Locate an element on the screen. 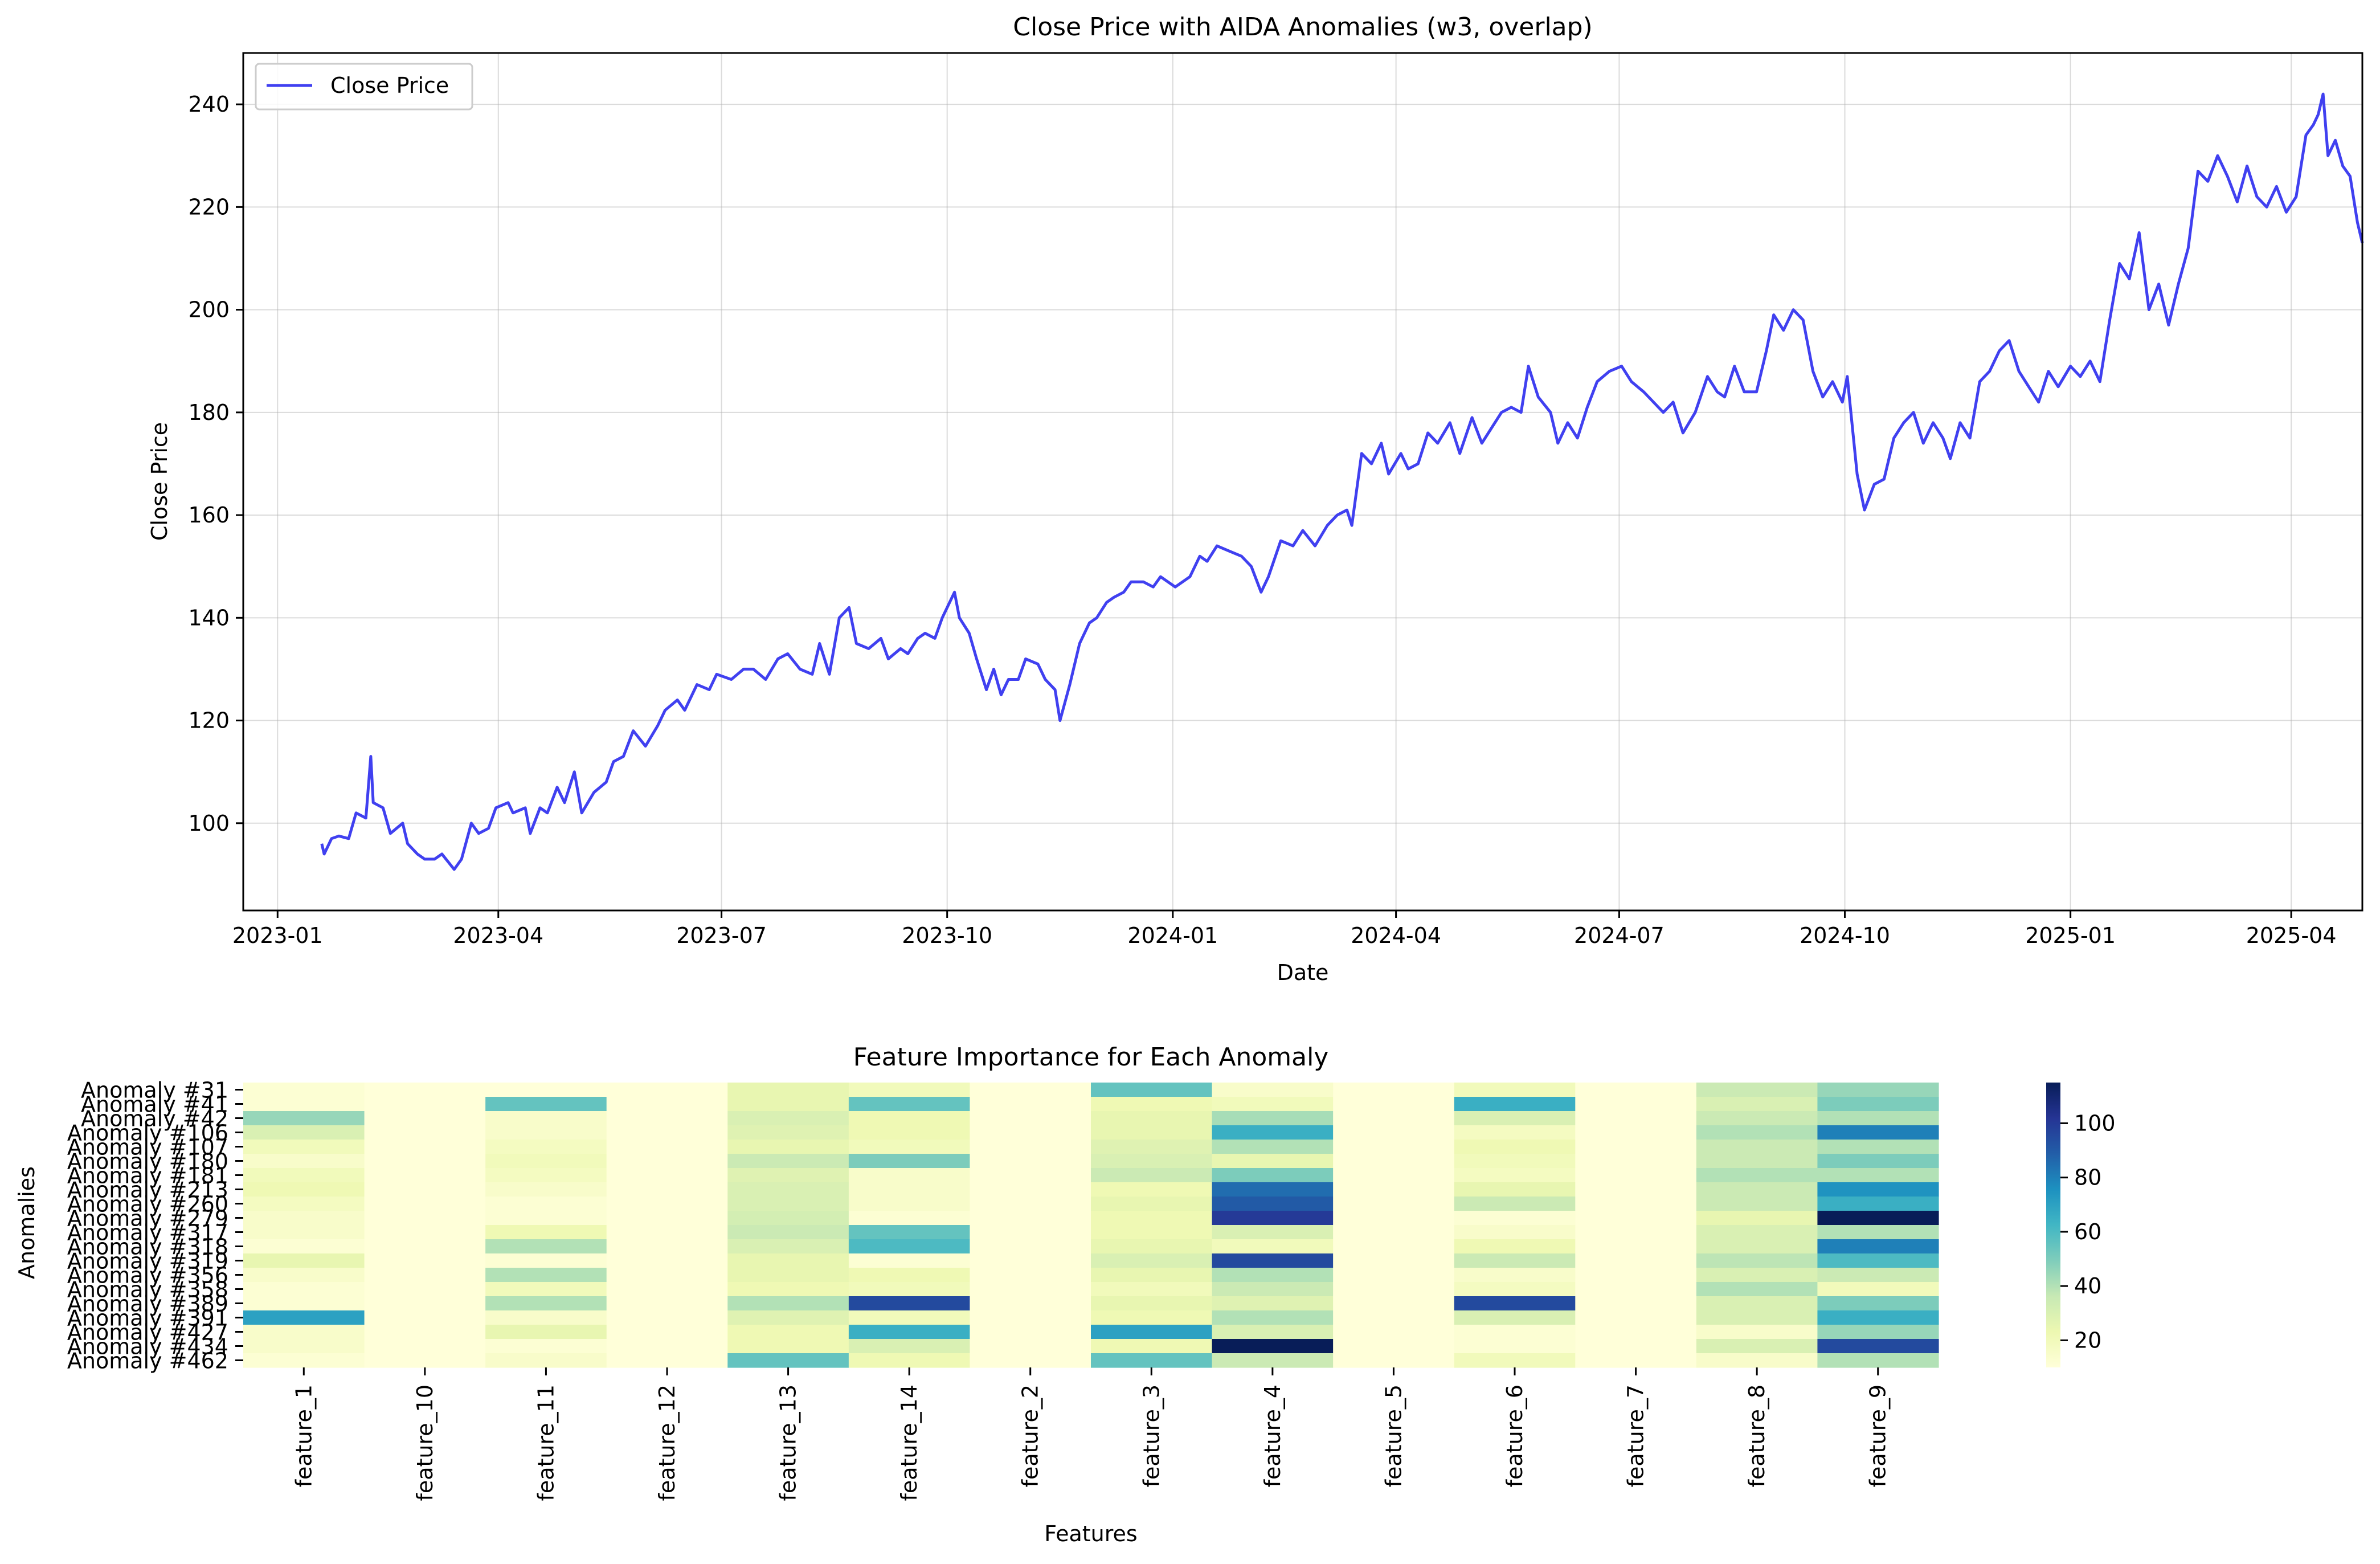 The width and height of the screenshot is (2380, 1564). line-x-tick-label: 2023-04 is located at coordinates (498, 936).